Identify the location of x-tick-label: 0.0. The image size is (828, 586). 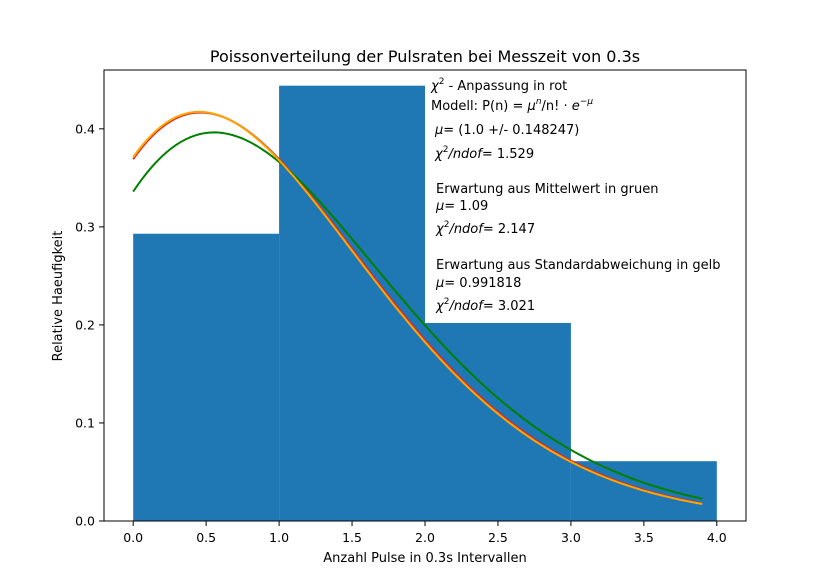
(133, 537).